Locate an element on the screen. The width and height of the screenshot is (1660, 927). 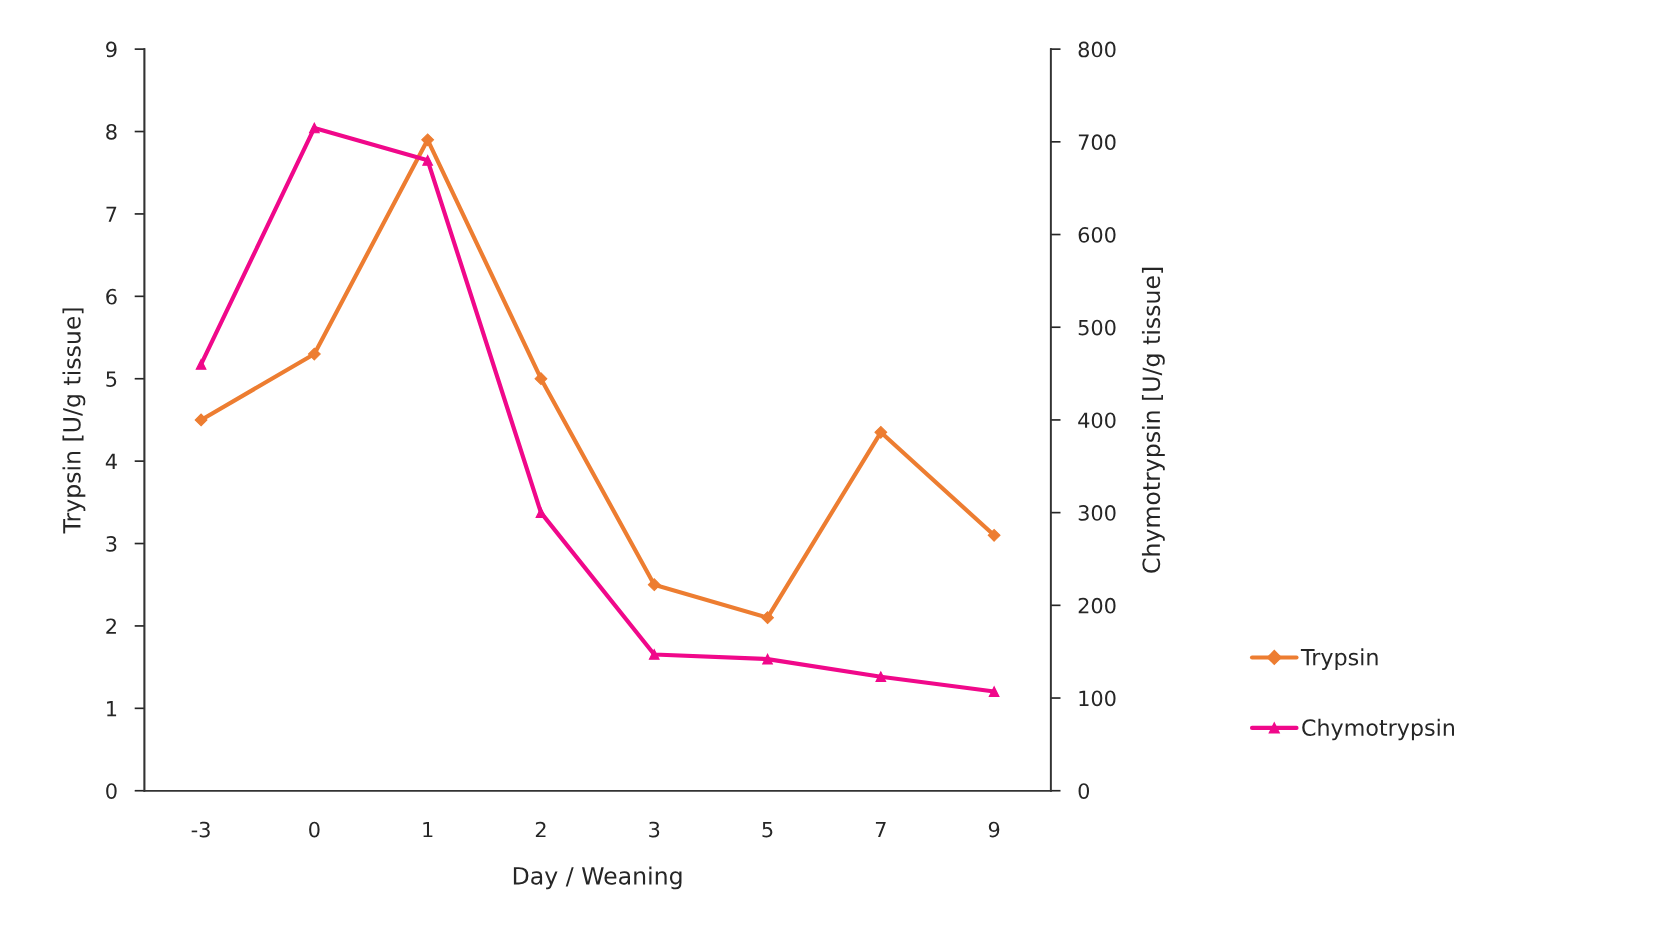
x-tick-label: 5 is located at coordinates (767, 829).